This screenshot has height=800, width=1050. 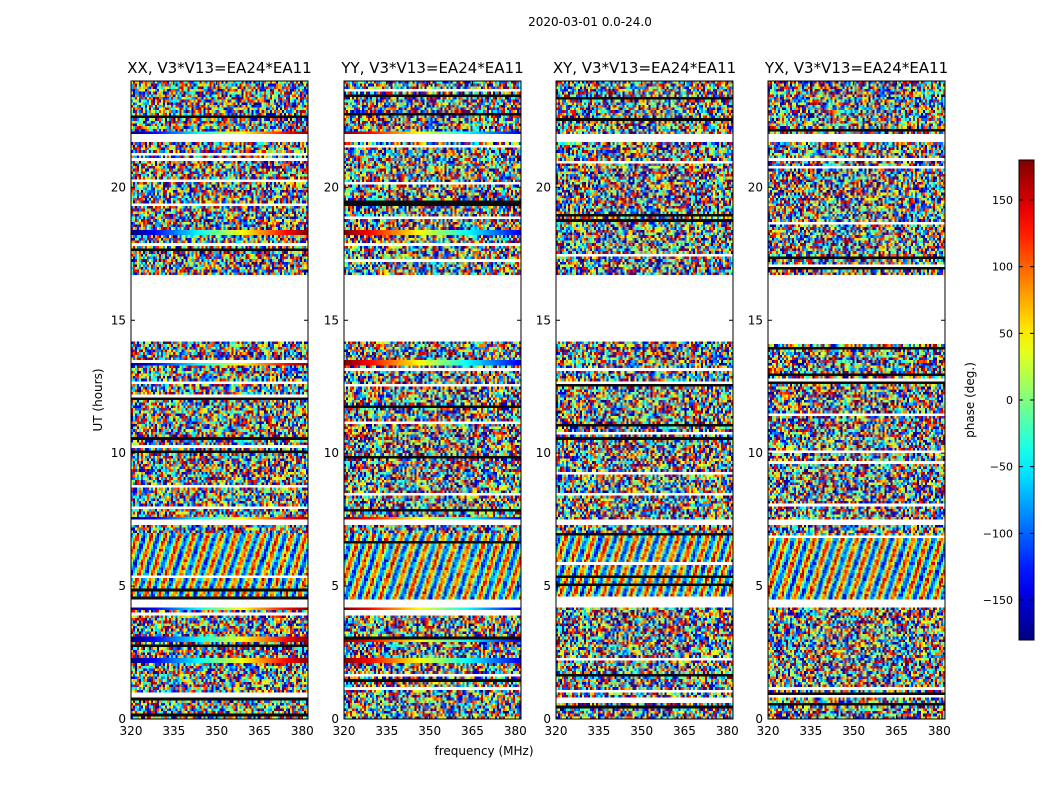 What do you see at coordinates (431, 68) in the screenshot?
I see `panel-2-title: YY, V3*V13=EA24*EA11` at bounding box center [431, 68].